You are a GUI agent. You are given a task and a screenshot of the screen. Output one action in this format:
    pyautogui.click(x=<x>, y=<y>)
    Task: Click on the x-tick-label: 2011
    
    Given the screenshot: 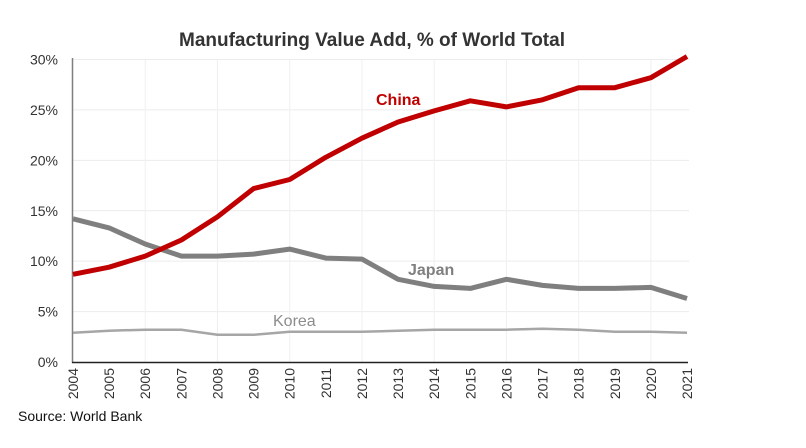 What is the action you would take?
    pyautogui.click(x=326, y=383)
    